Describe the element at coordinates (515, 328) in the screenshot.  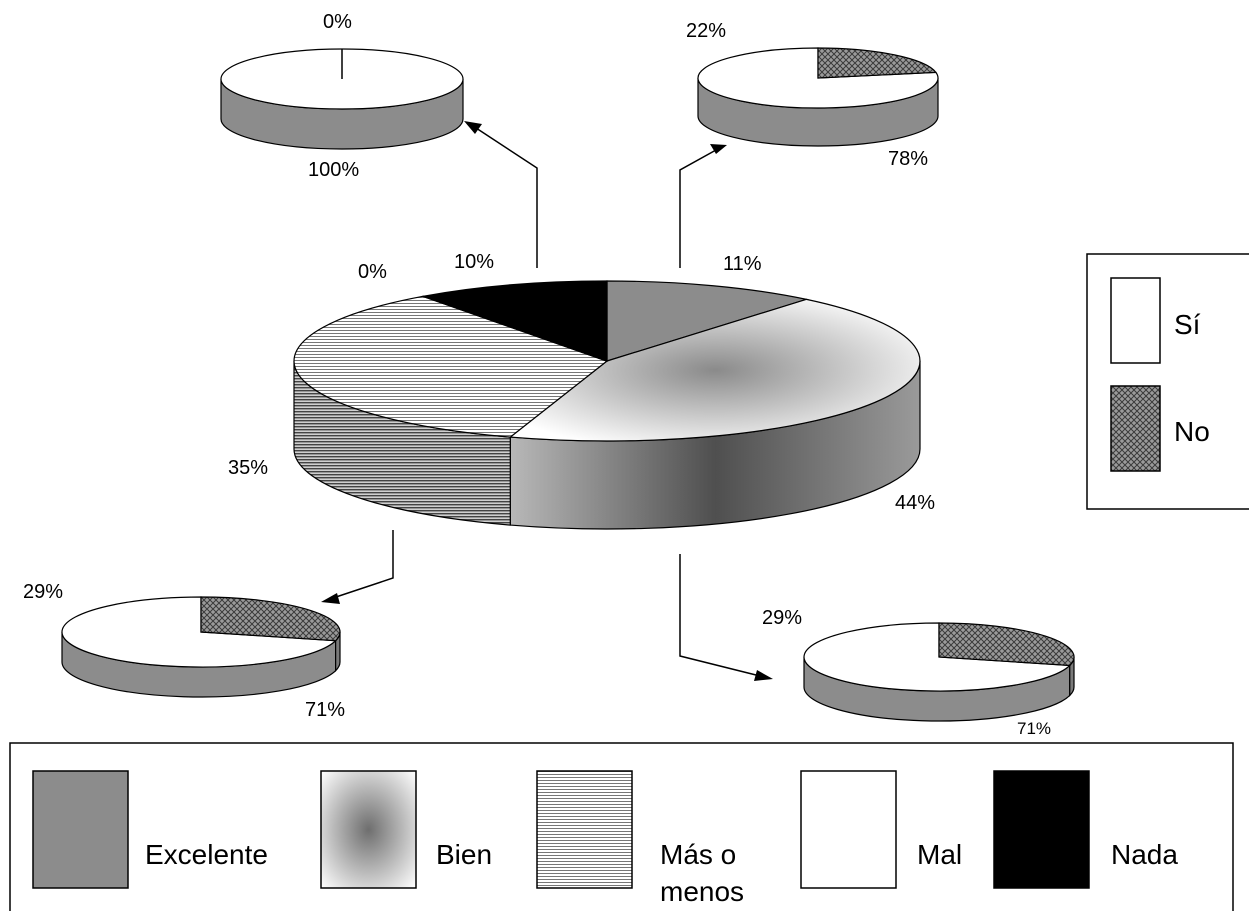
I see `slice-mal-zero-line` at that location.